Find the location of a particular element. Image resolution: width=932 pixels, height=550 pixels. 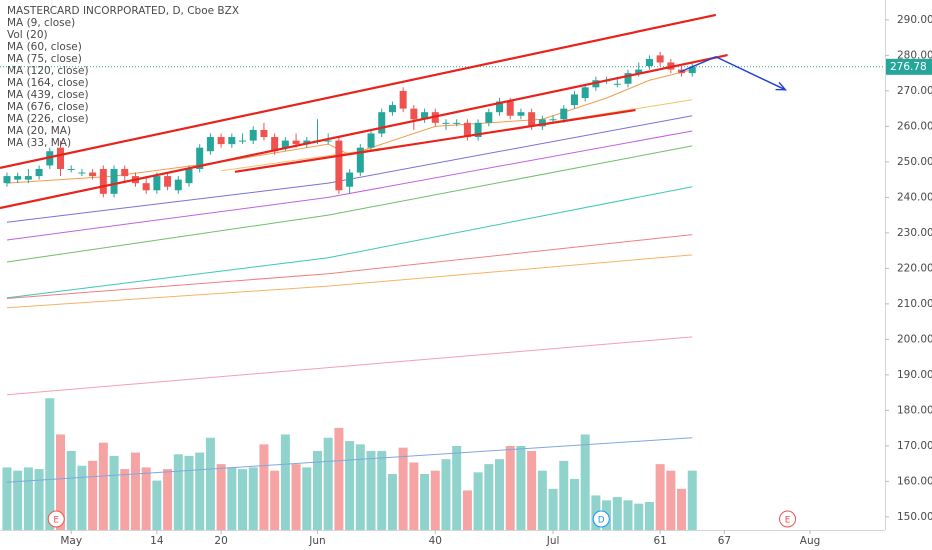

y-tick-label: 230.00 is located at coordinates (914, 233).